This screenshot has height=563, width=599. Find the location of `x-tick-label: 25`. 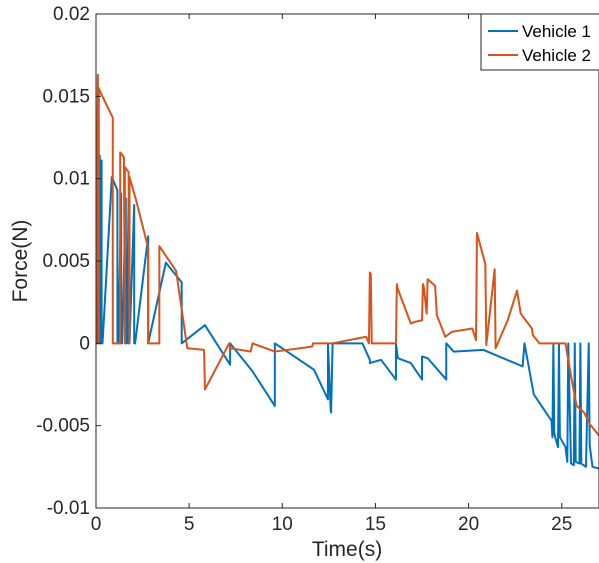

x-tick-label: 25 is located at coordinates (561, 524).